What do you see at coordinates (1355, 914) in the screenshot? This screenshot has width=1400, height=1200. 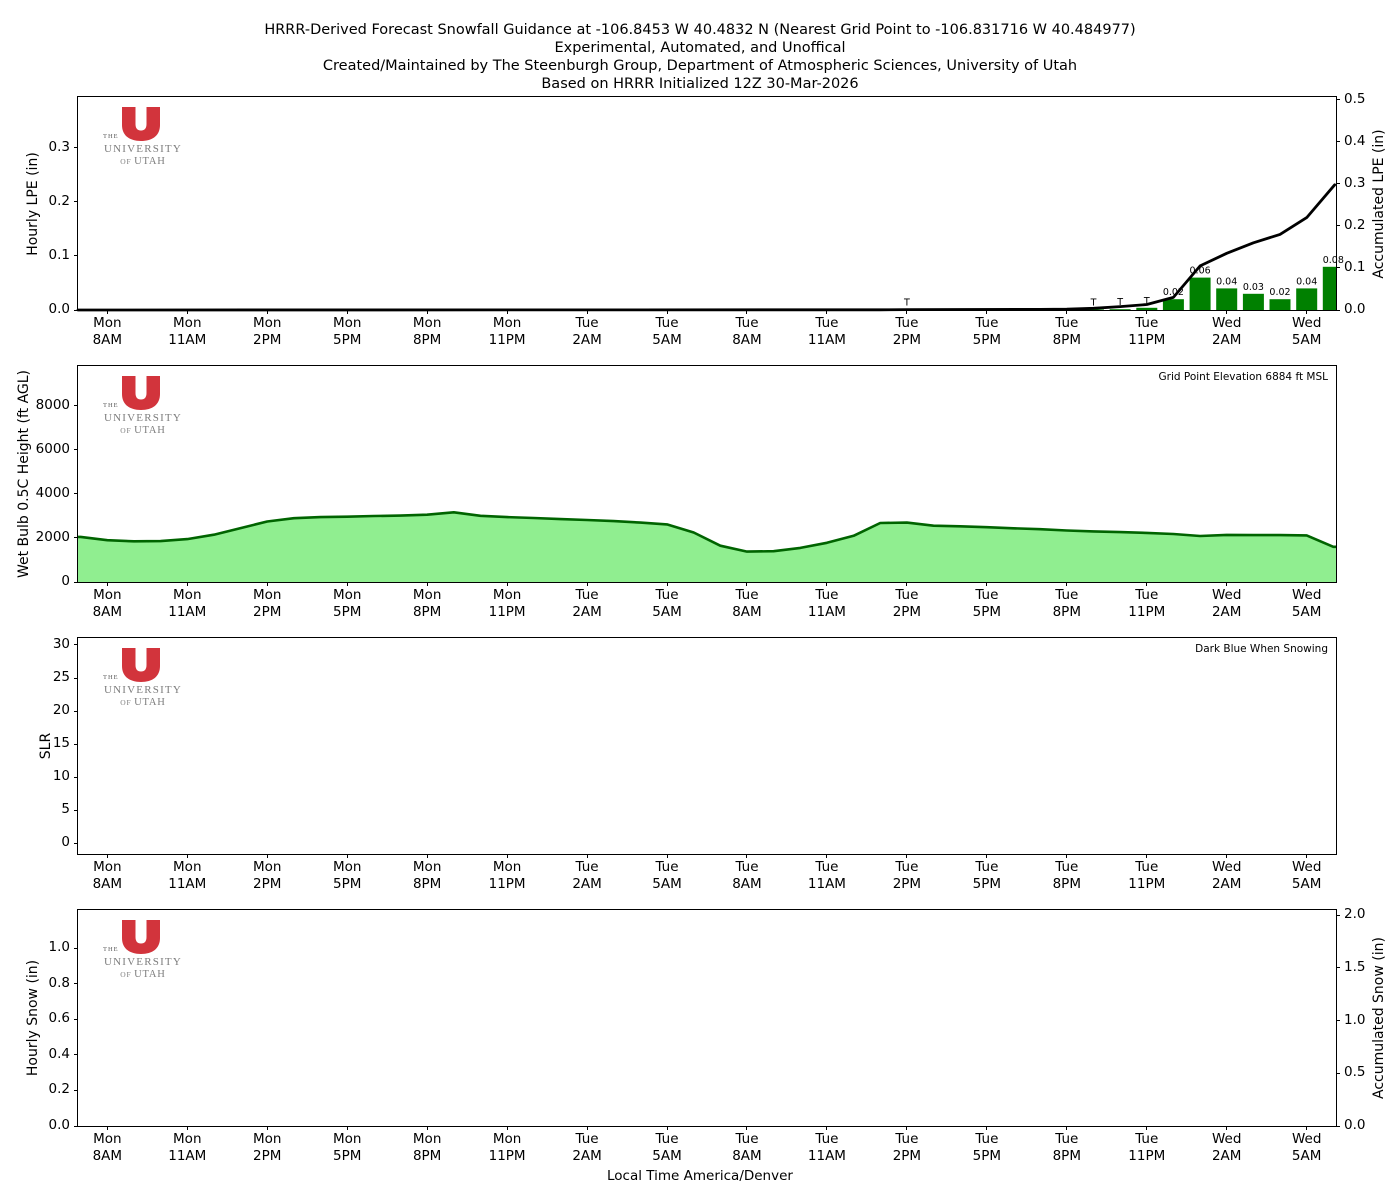 I see `y-tick-label-right: 2.0` at bounding box center [1355, 914].